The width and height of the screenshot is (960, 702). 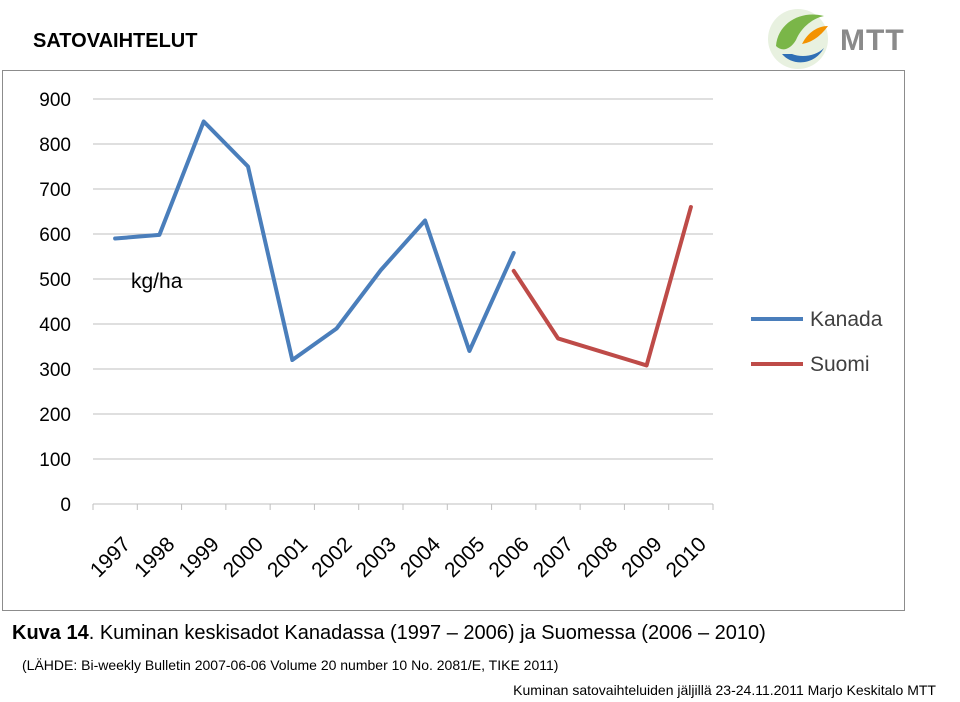 What do you see at coordinates (686, 557) in the screenshot?
I see `x-tick-label: 2010` at bounding box center [686, 557].